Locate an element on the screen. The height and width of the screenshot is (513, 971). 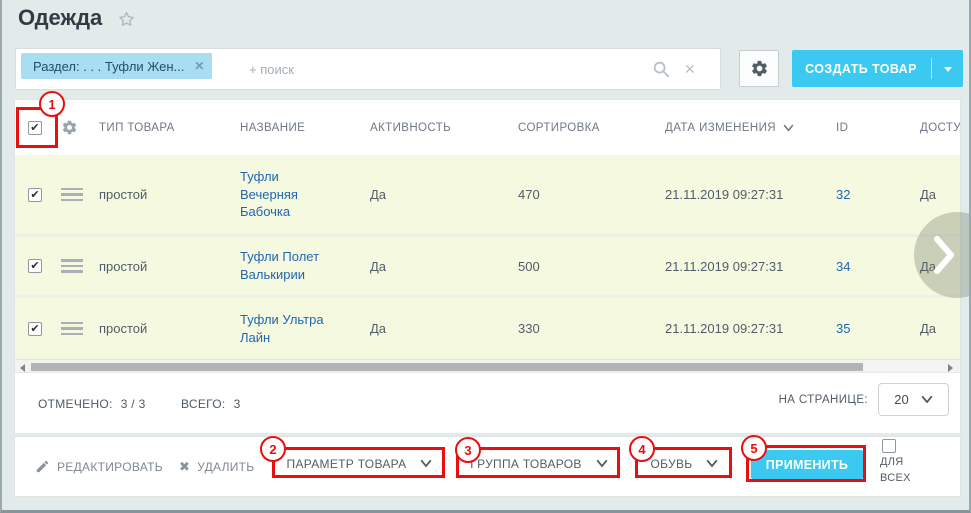
search-icon is located at coordinates (661, 69).